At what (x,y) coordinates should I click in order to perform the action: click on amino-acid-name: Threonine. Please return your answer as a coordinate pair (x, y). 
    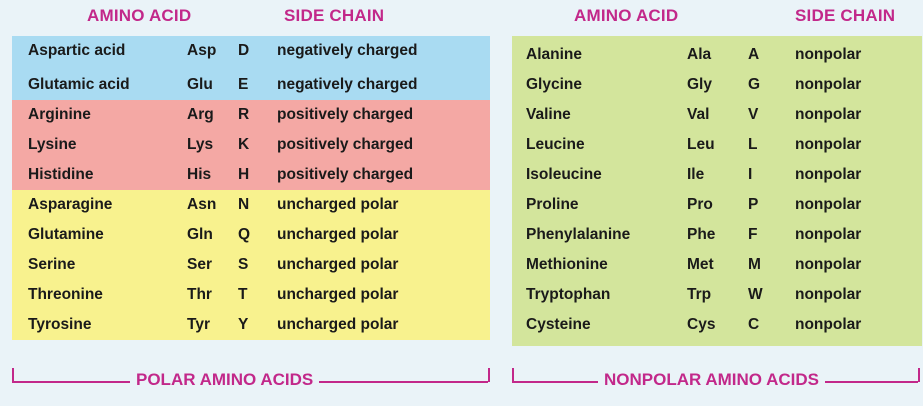
    Looking at the image, I should click on (65, 294).